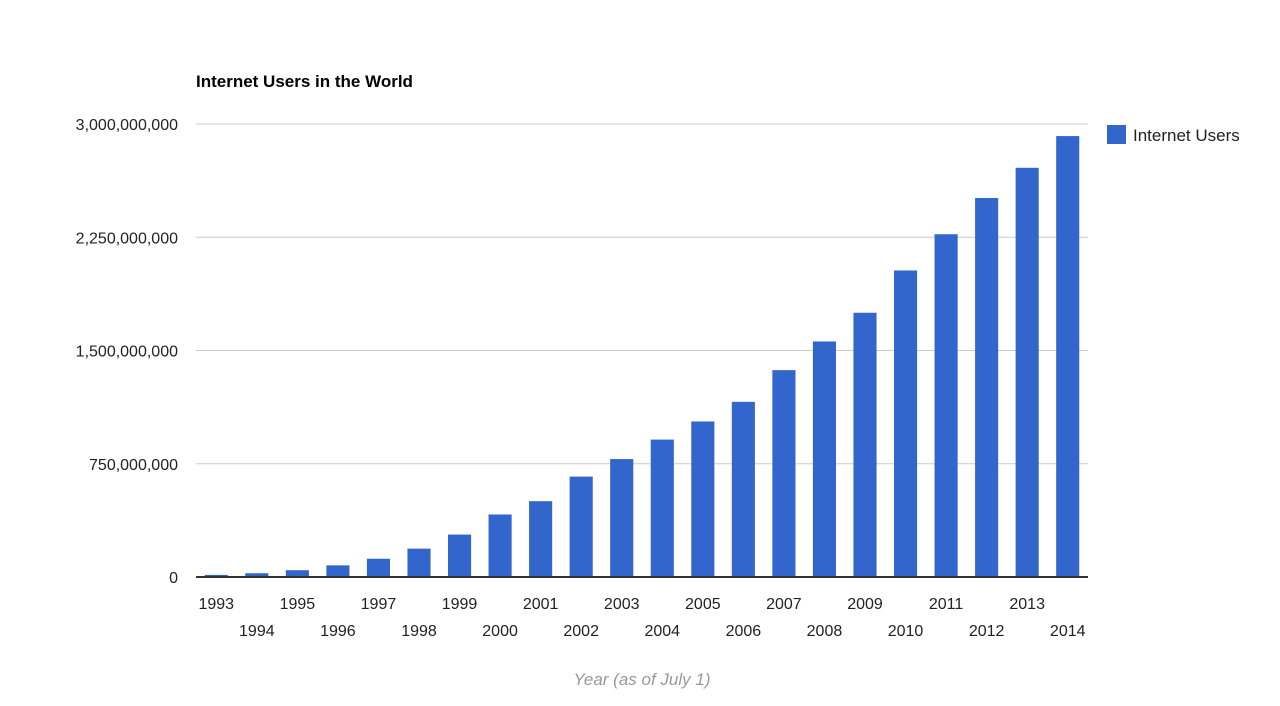 This screenshot has width=1280, height=706. I want to click on x-tick-label: 2004, so click(662, 631).